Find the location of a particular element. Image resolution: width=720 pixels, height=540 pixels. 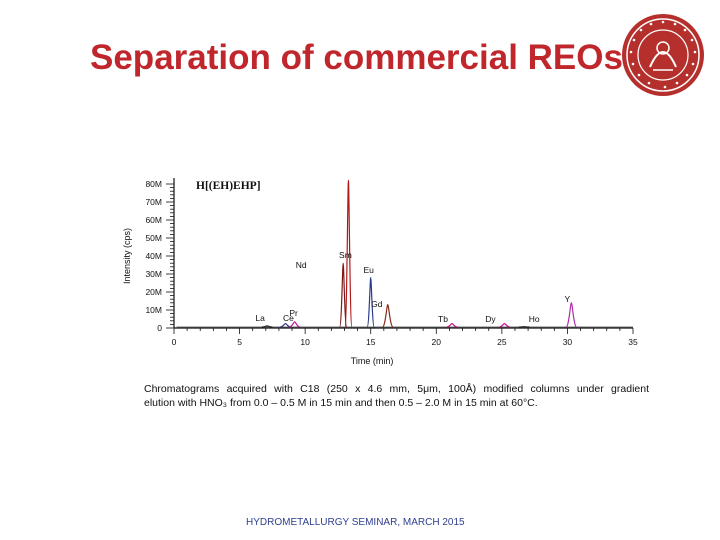

x-tick-label: 35 is located at coordinates (633, 342).